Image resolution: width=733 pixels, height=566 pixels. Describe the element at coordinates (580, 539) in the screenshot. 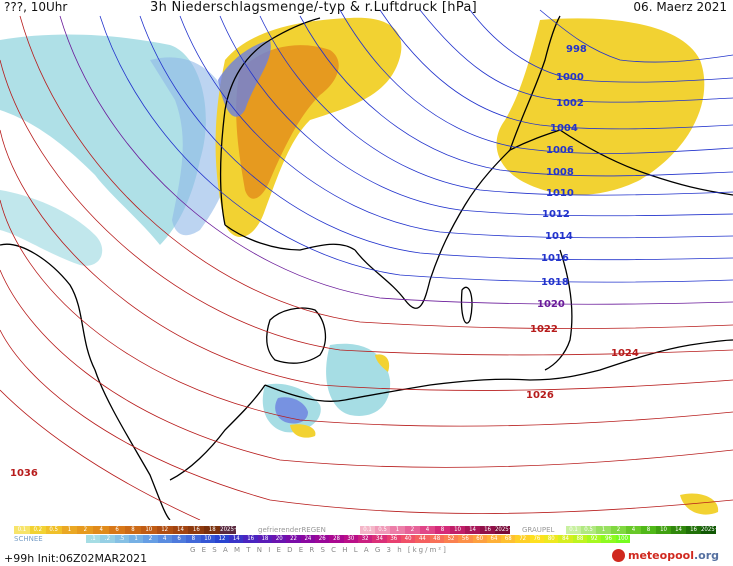

I see `snow-cell-34: 88` at that location.